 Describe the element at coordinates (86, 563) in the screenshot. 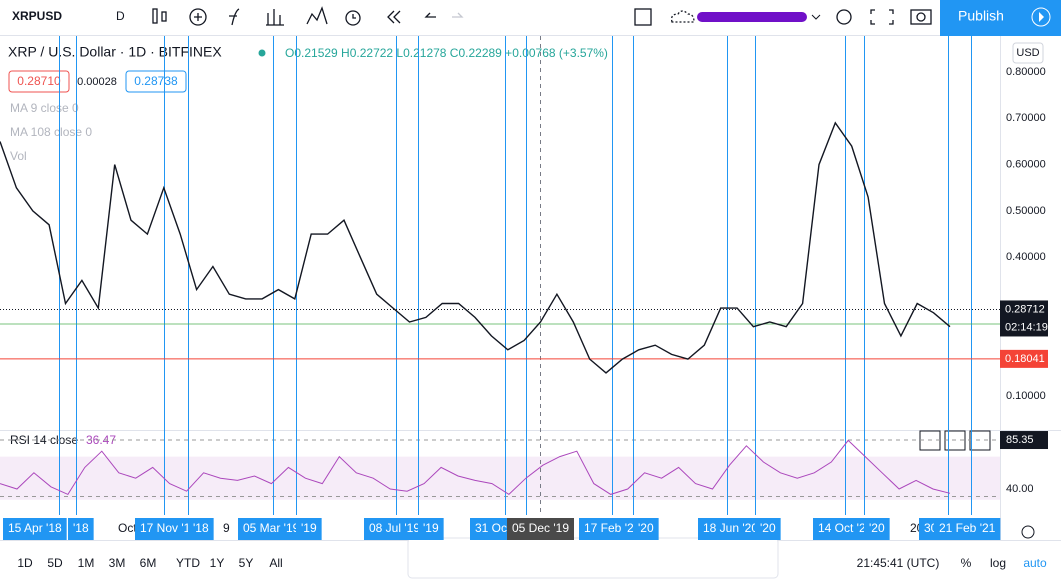

I see `range-button: 1M` at that location.